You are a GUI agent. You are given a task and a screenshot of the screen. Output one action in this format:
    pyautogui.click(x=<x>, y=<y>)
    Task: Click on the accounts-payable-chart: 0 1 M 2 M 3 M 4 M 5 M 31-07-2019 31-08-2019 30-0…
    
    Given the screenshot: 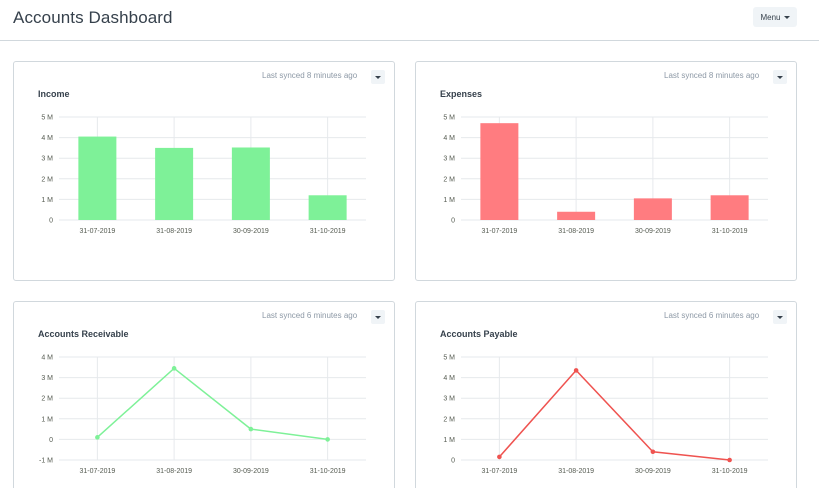 What is the action you would take?
    pyautogui.click(x=605, y=415)
    